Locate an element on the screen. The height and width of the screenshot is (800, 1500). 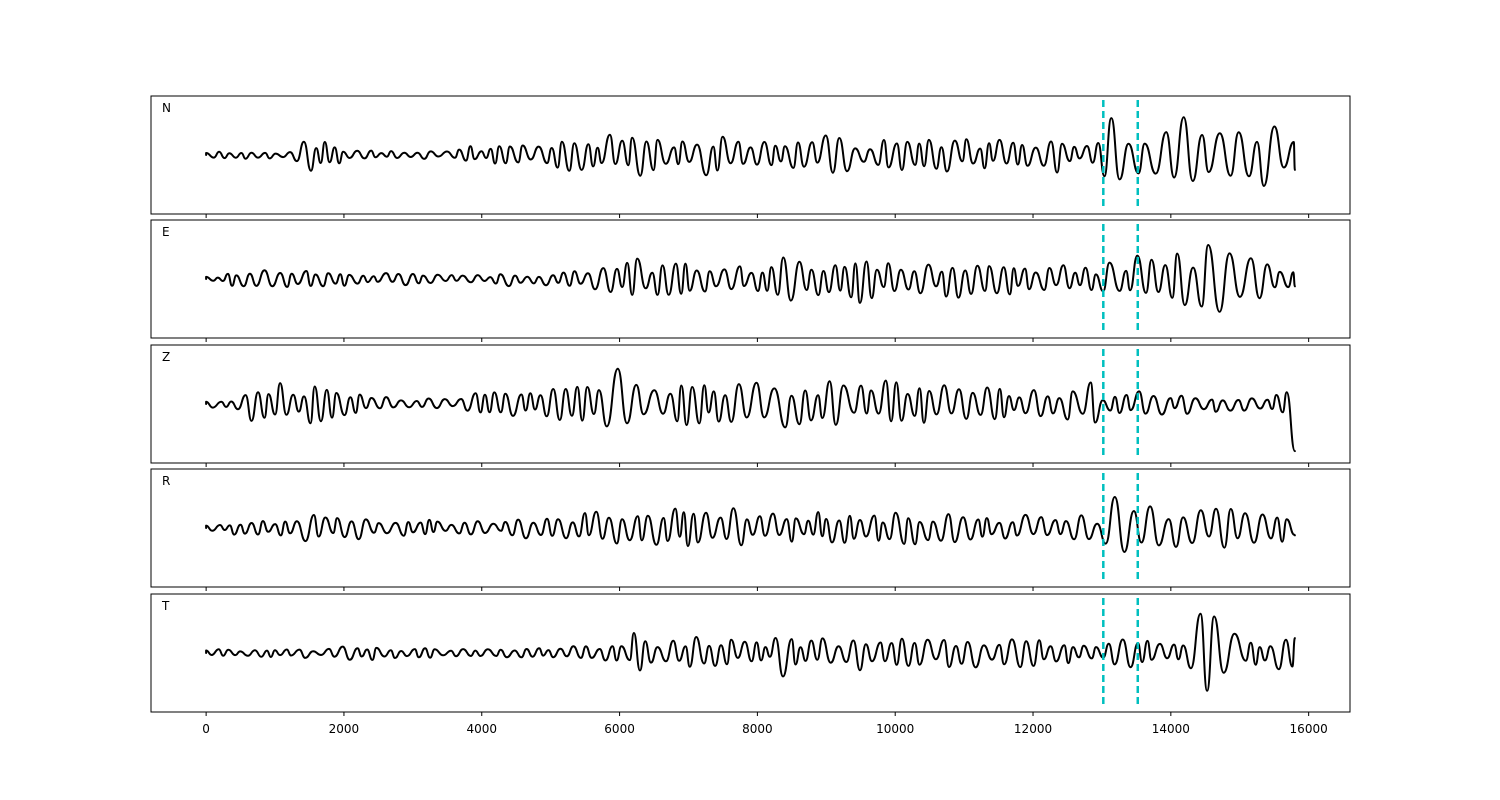
panel-label: E is located at coordinates (166, 232).